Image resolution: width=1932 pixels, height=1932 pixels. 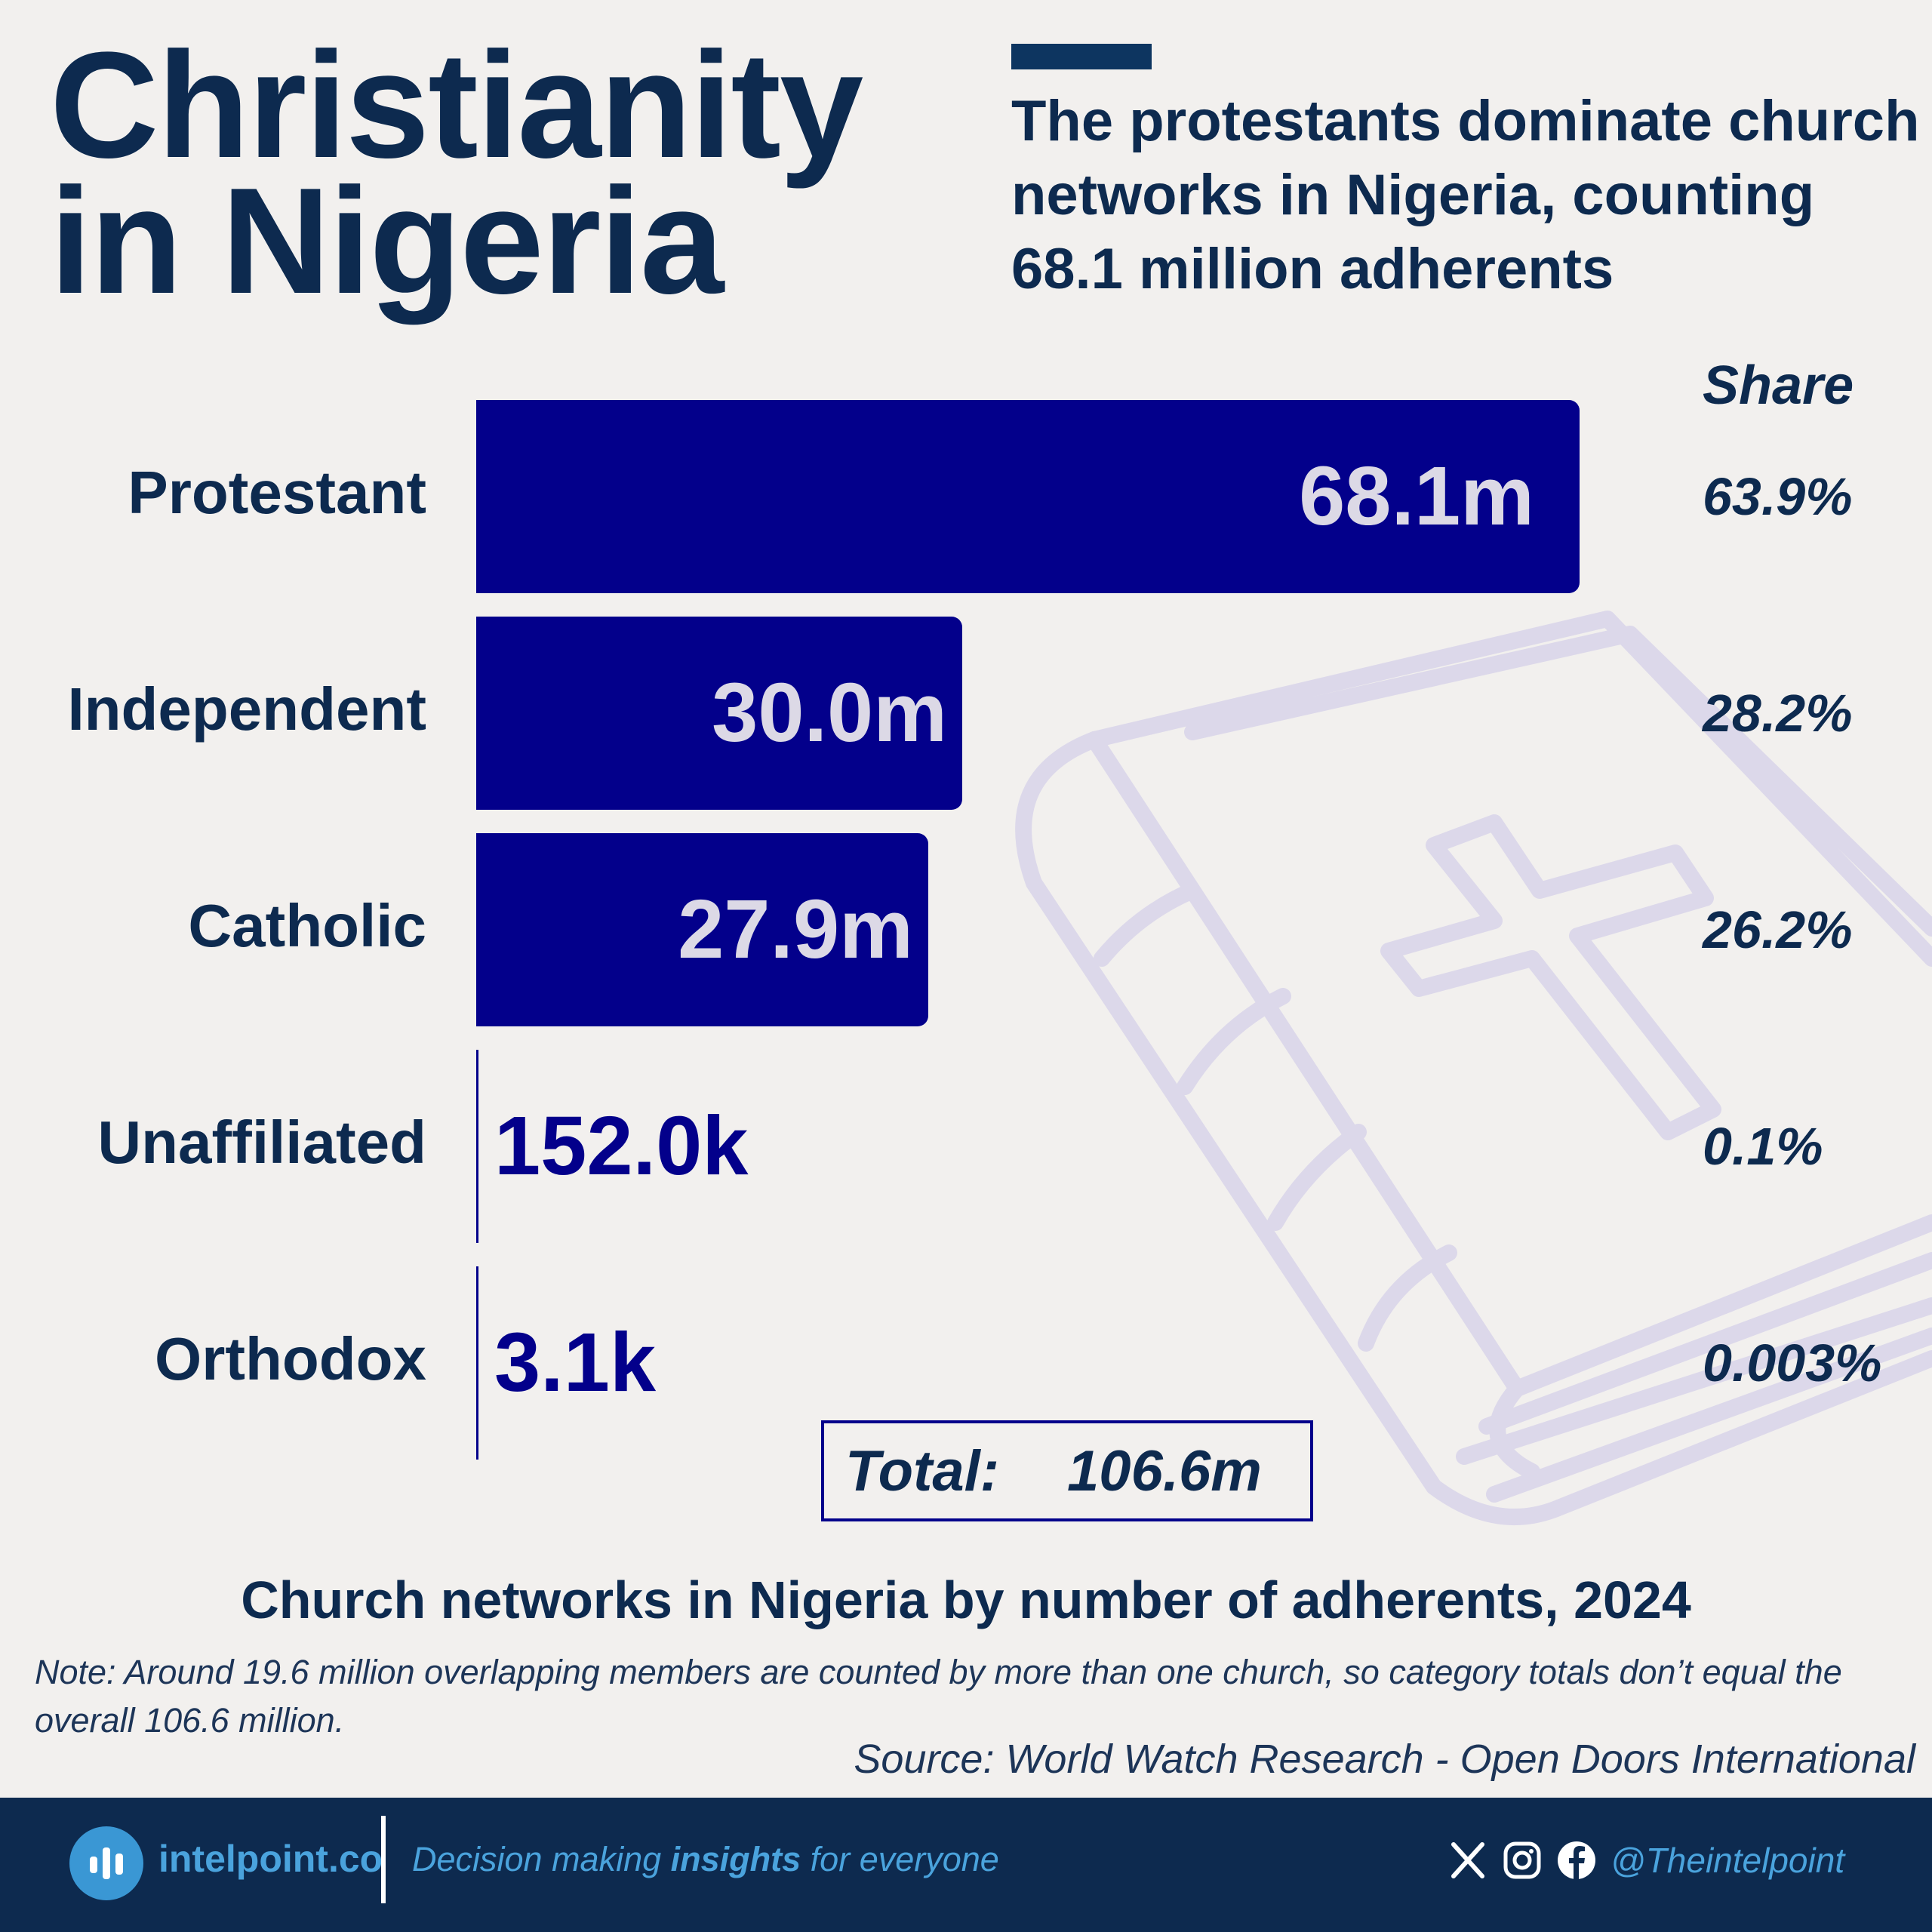 I want to click on category-label: Unaffiliated, so click(x=261, y=1142).